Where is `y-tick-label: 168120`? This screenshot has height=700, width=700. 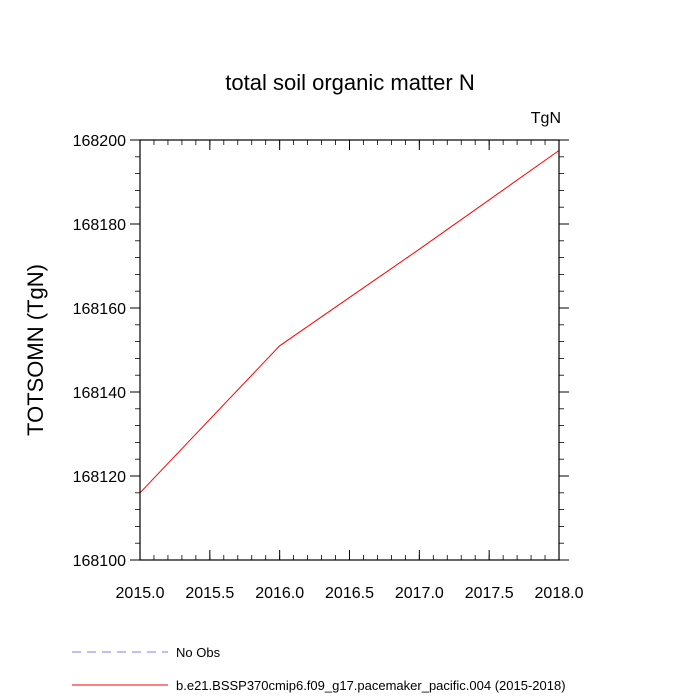 y-tick-label: 168120 is located at coordinates (99, 477).